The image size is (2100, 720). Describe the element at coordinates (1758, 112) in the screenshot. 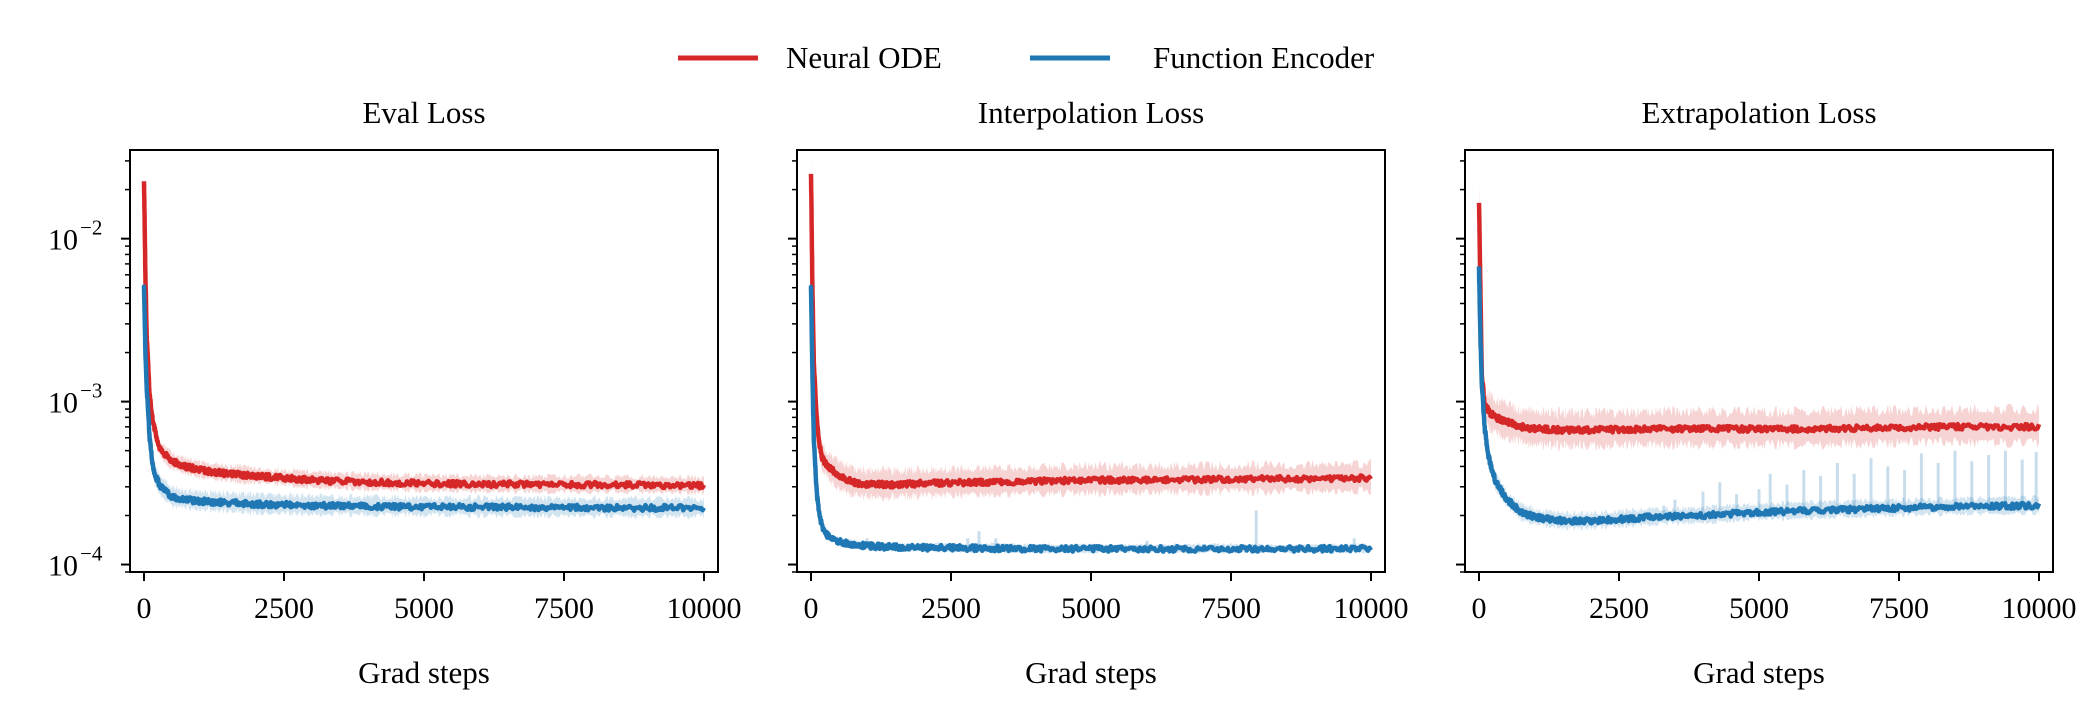

I see `subplot-title: Extrapolation Loss` at that location.